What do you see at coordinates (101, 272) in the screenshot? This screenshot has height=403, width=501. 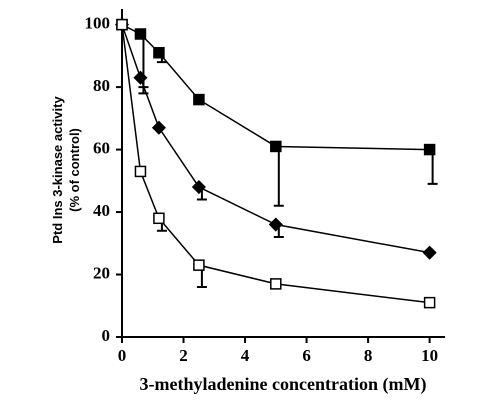 I see `y-tick-label: 20` at bounding box center [101, 272].